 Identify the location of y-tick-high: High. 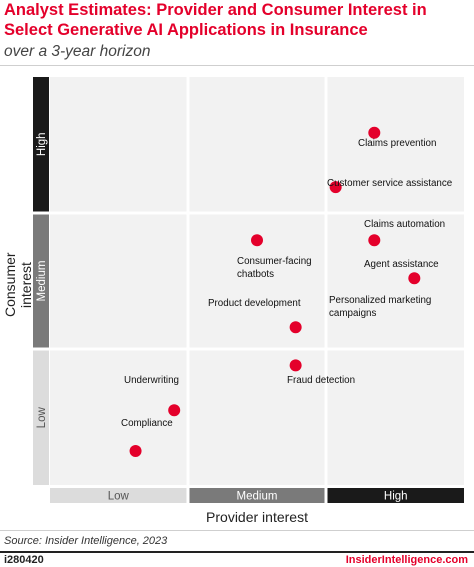
(42, 144).